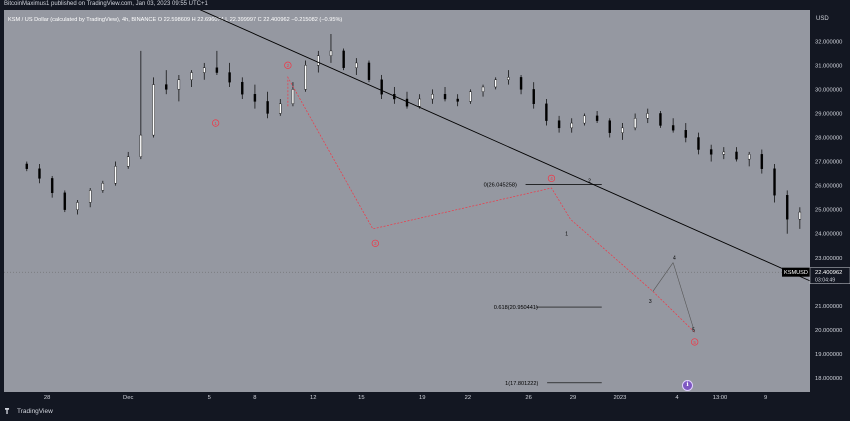 Image resolution: width=850 pixels, height=421 pixels. Describe the element at coordinates (313, 398) in the screenshot. I see `x-tick-label: 12` at that location.